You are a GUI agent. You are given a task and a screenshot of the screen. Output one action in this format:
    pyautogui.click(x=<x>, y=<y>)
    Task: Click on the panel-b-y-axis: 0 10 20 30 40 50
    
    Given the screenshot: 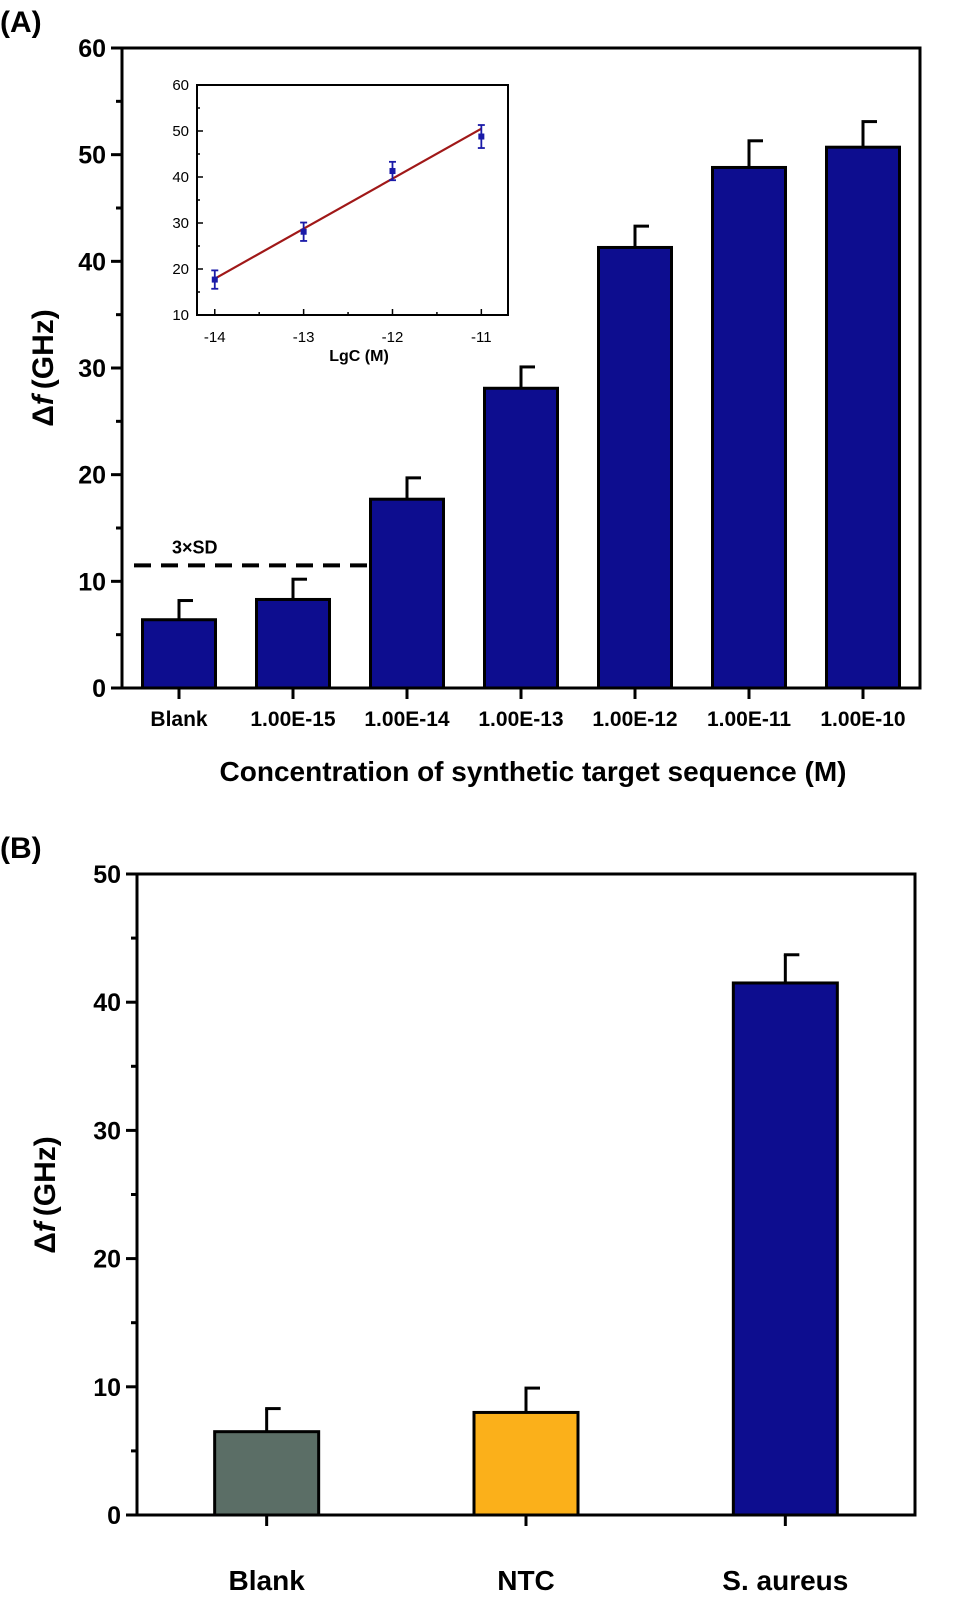 What is the action you would take?
    pyautogui.click(x=115, y=1195)
    